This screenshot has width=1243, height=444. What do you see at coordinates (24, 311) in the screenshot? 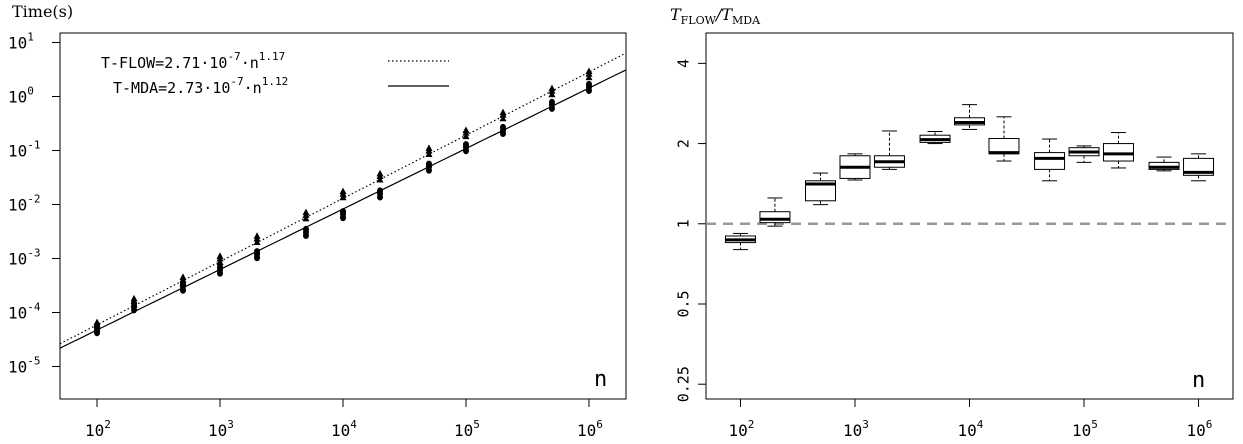
I see `y-tick-label: 10⁻⁴` at bounding box center [24, 311].